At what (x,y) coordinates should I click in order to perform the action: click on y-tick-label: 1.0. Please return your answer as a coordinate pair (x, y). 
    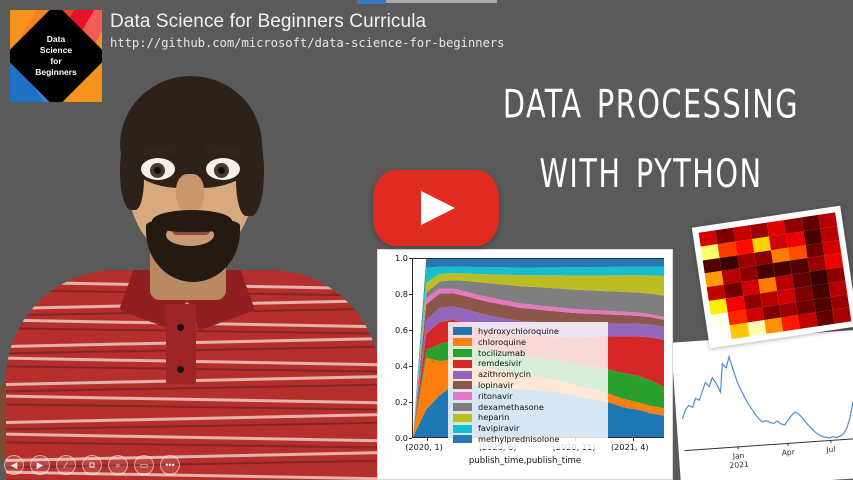
    Looking at the image, I should click on (401, 258).